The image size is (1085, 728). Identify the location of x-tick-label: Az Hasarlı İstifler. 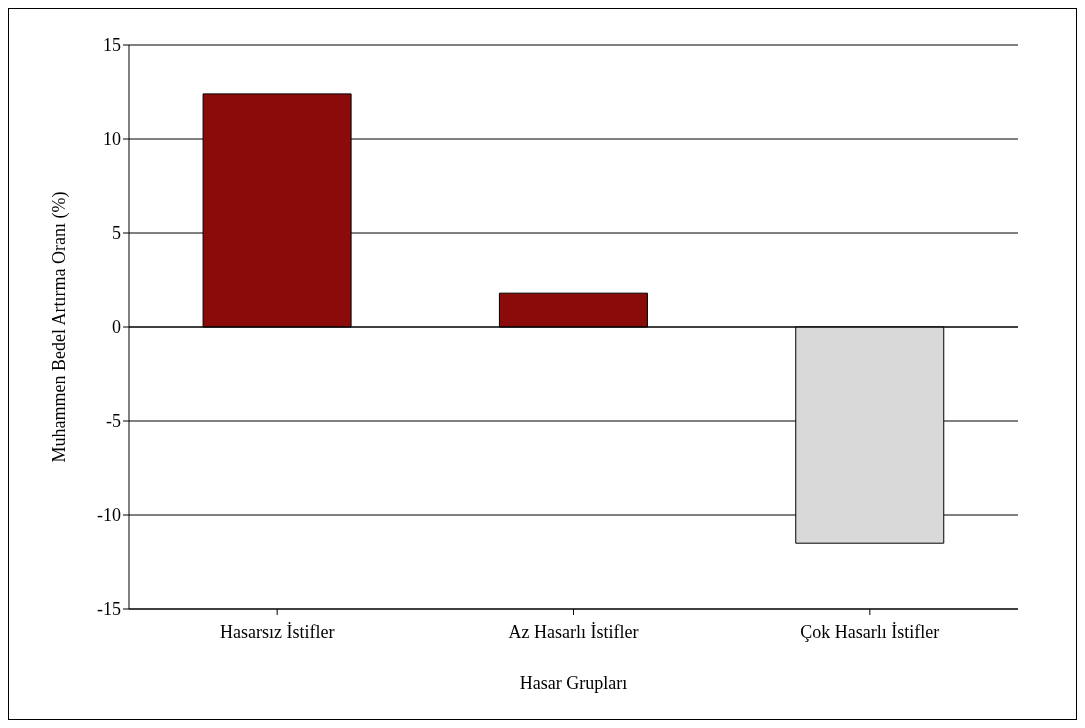
(573, 631).